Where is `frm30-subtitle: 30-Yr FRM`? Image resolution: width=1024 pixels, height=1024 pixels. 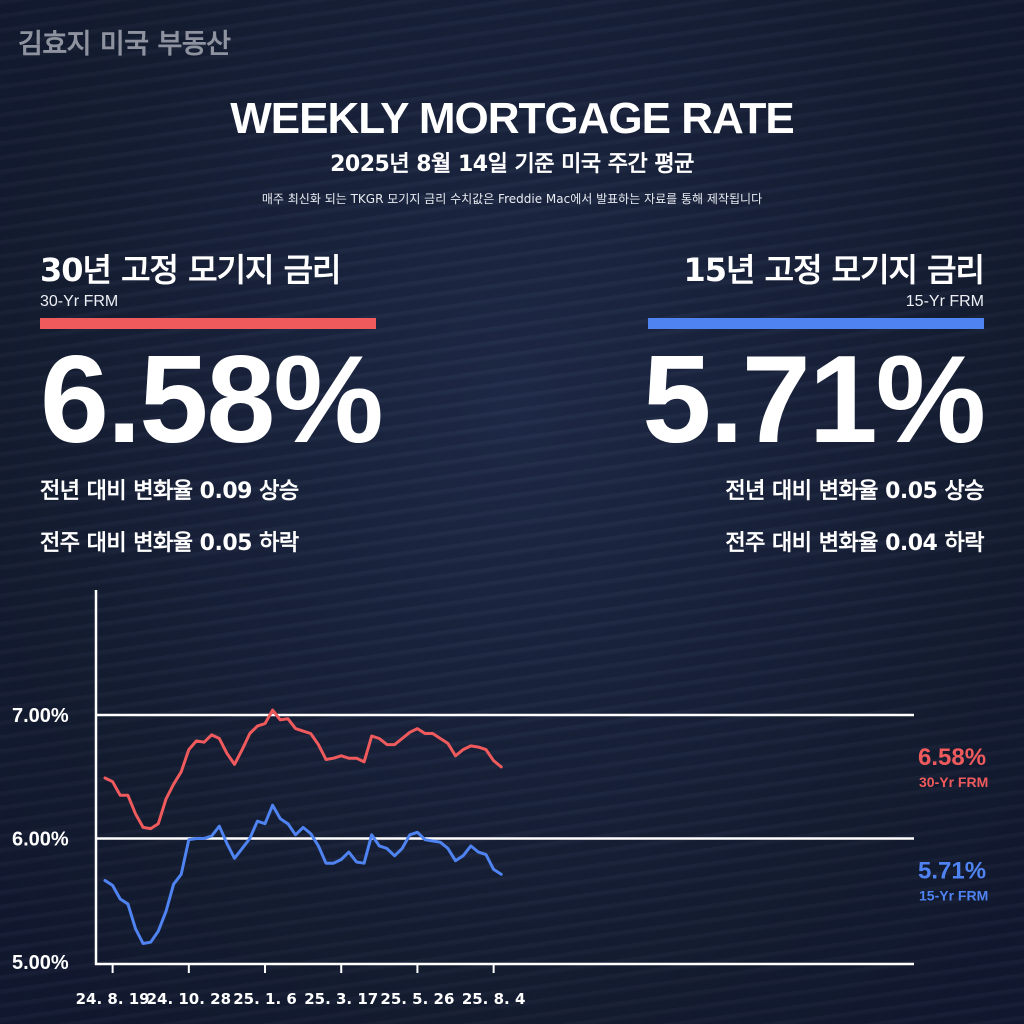 frm30-subtitle: 30-Yr FRM is located at coordinates (79, 301).